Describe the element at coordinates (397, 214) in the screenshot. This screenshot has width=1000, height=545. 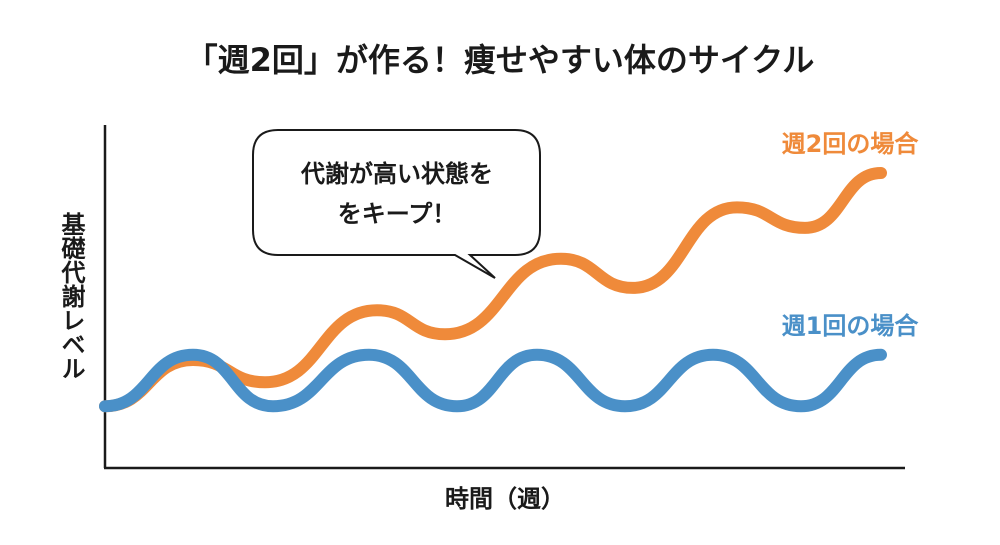
I see `annotation-line: をキープ！` at that location.